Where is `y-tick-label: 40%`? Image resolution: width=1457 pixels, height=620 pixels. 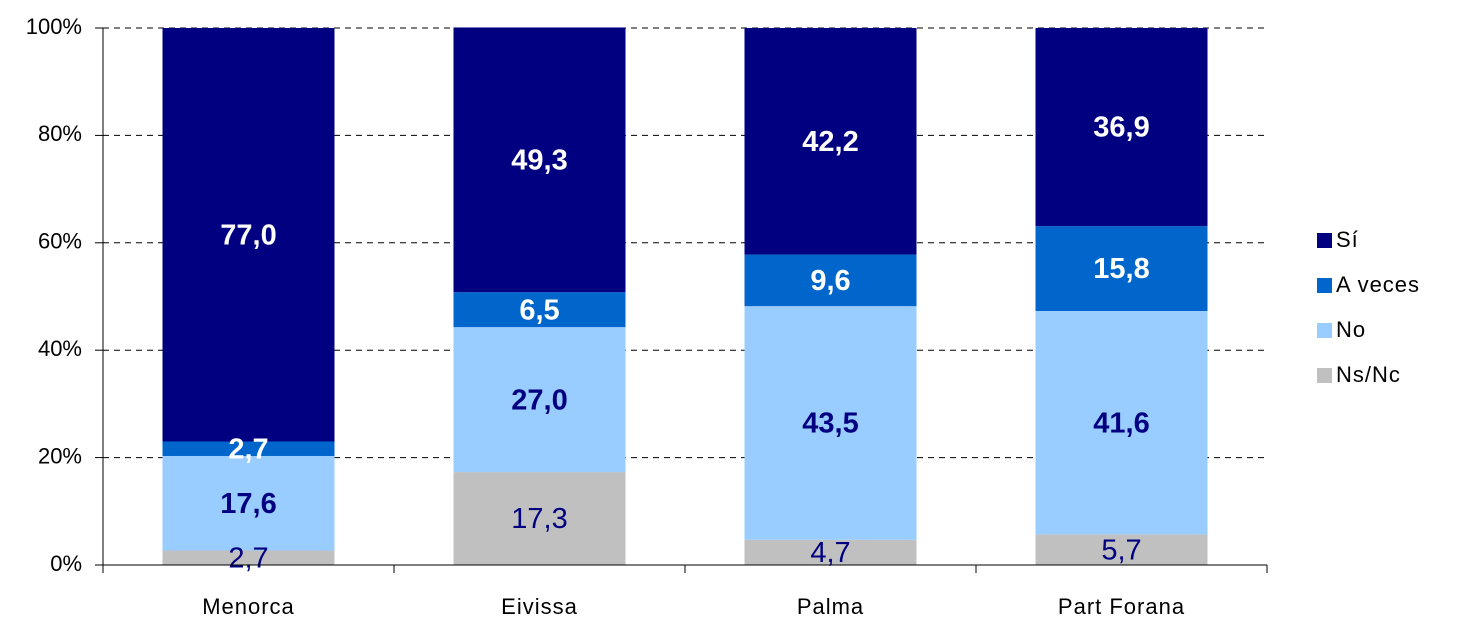 y-tick-label: 40% is located at coordinates (60, 348).